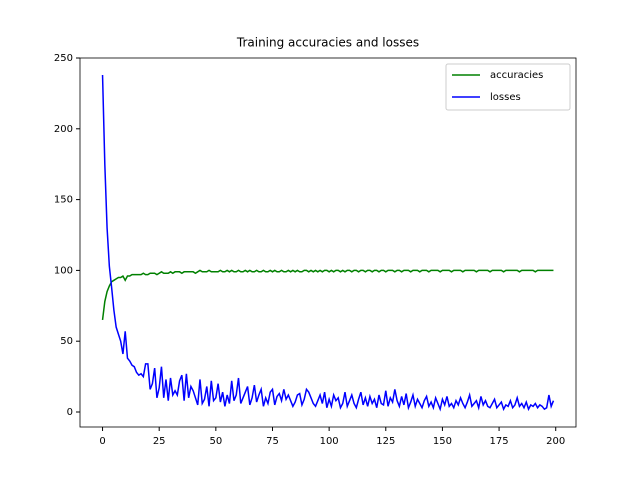  Describe the element at coordinates (159, 441) in the screenshot. I see `x-tick-label: 25` at that location.